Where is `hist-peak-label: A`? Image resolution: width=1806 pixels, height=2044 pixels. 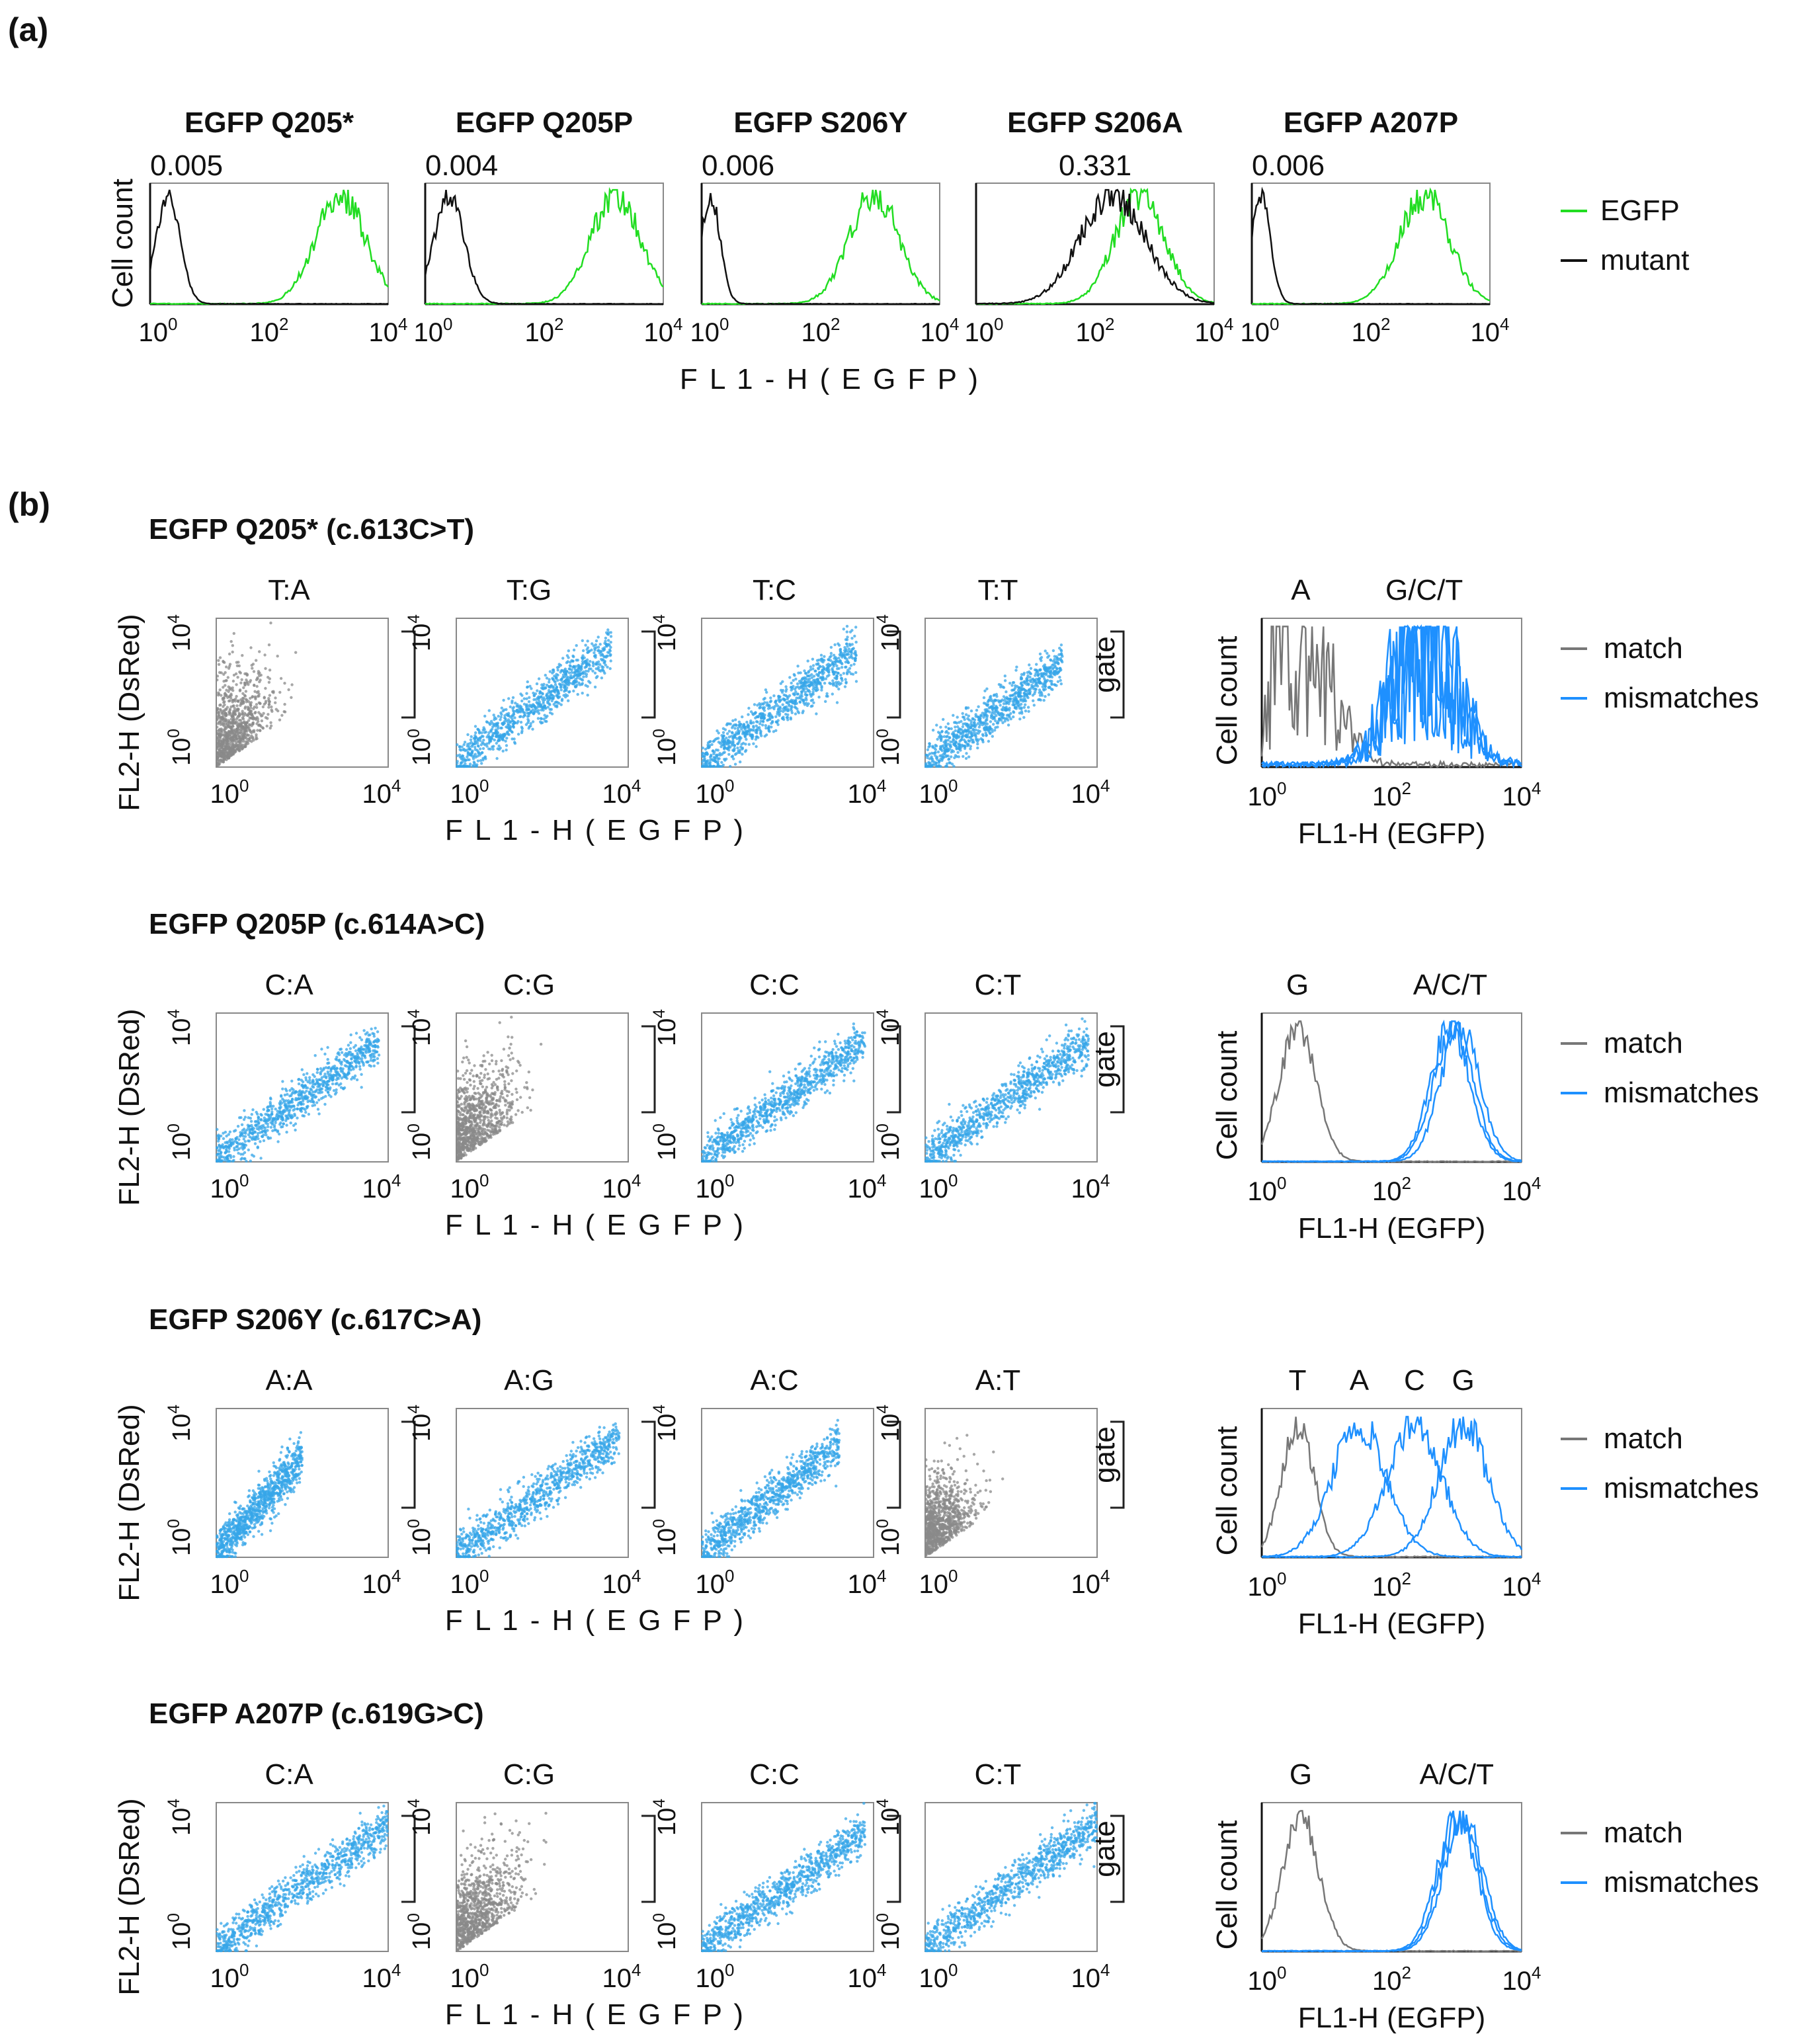 hist-peak-label: A is located at coordinates (1301, 590).